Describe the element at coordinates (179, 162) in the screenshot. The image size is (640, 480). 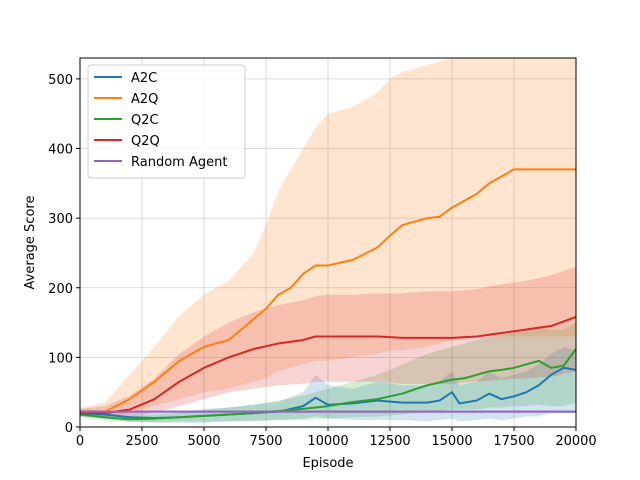
I see `legend-label-random-agent: Random Agent` at that location.